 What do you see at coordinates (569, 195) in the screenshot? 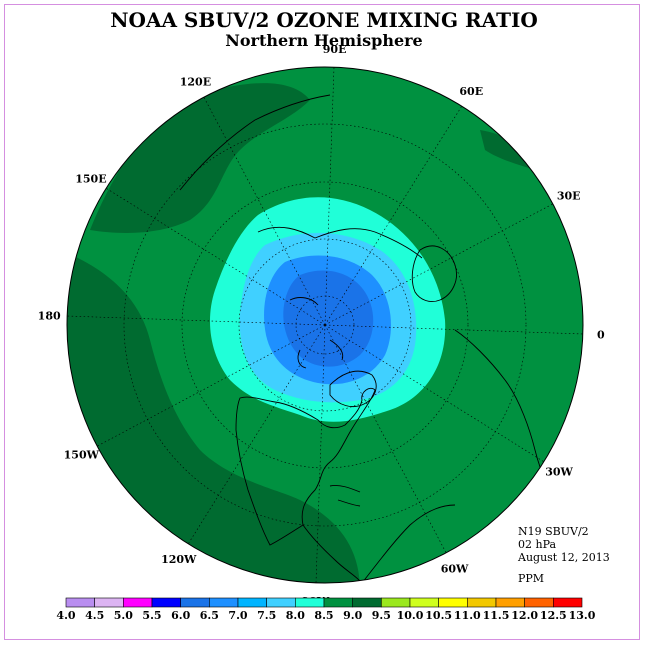
I see `longitude-label: 30E` at bounding box center [569, 195].